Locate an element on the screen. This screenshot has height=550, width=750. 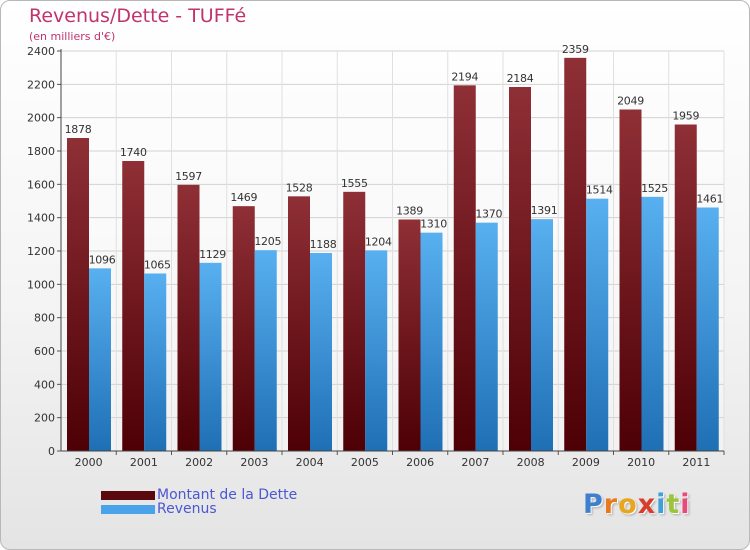
logo-letter: P is located at coordinates (593, 504).